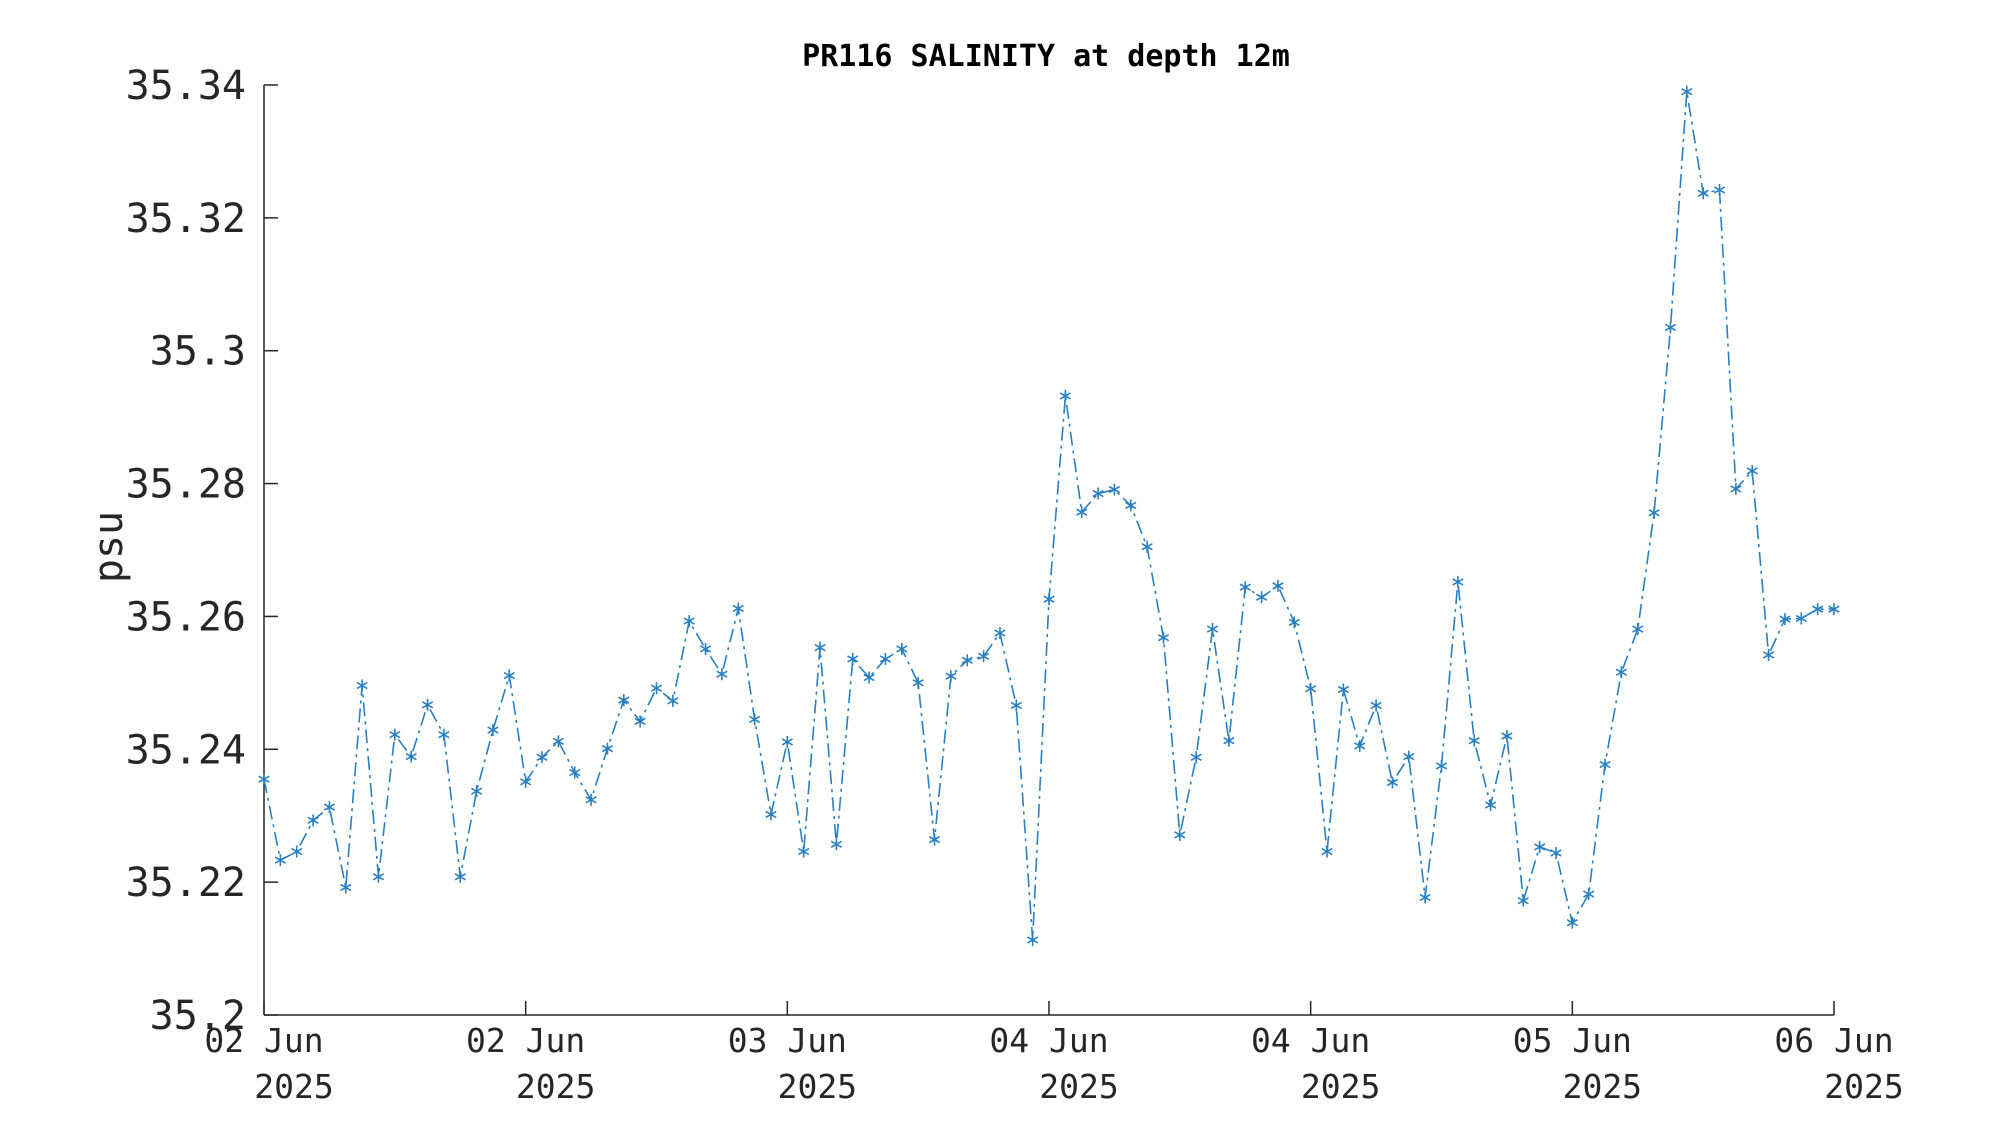 This screenshot has width=2000, height=1125. I want to click on x-tick-label-date: 05 Jun, so click(1572, 1040).